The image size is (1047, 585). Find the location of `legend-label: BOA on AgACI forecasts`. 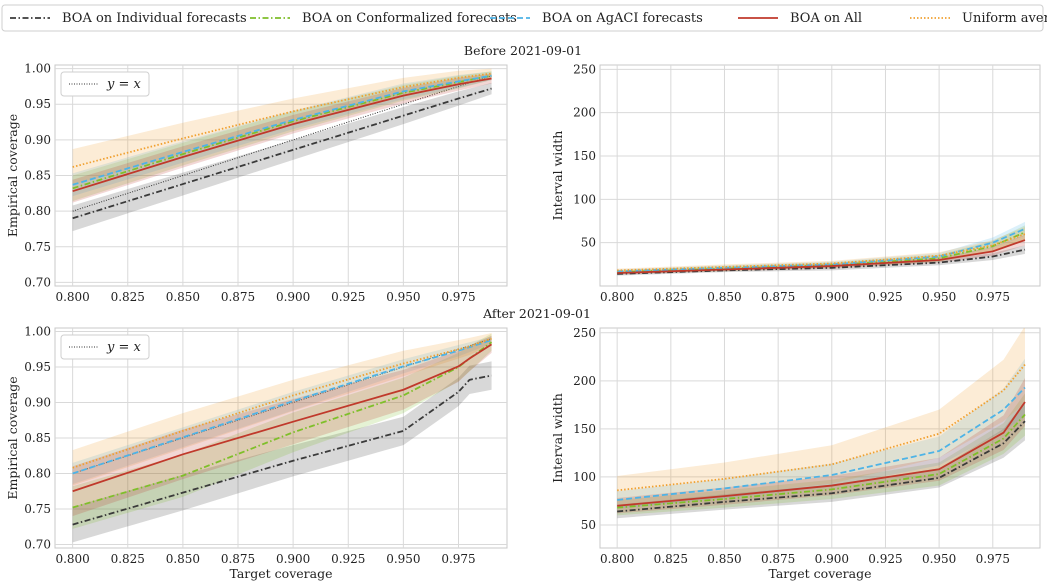

legend-label: BOA on AgACI forecasts is located at coordinates (622, 18).